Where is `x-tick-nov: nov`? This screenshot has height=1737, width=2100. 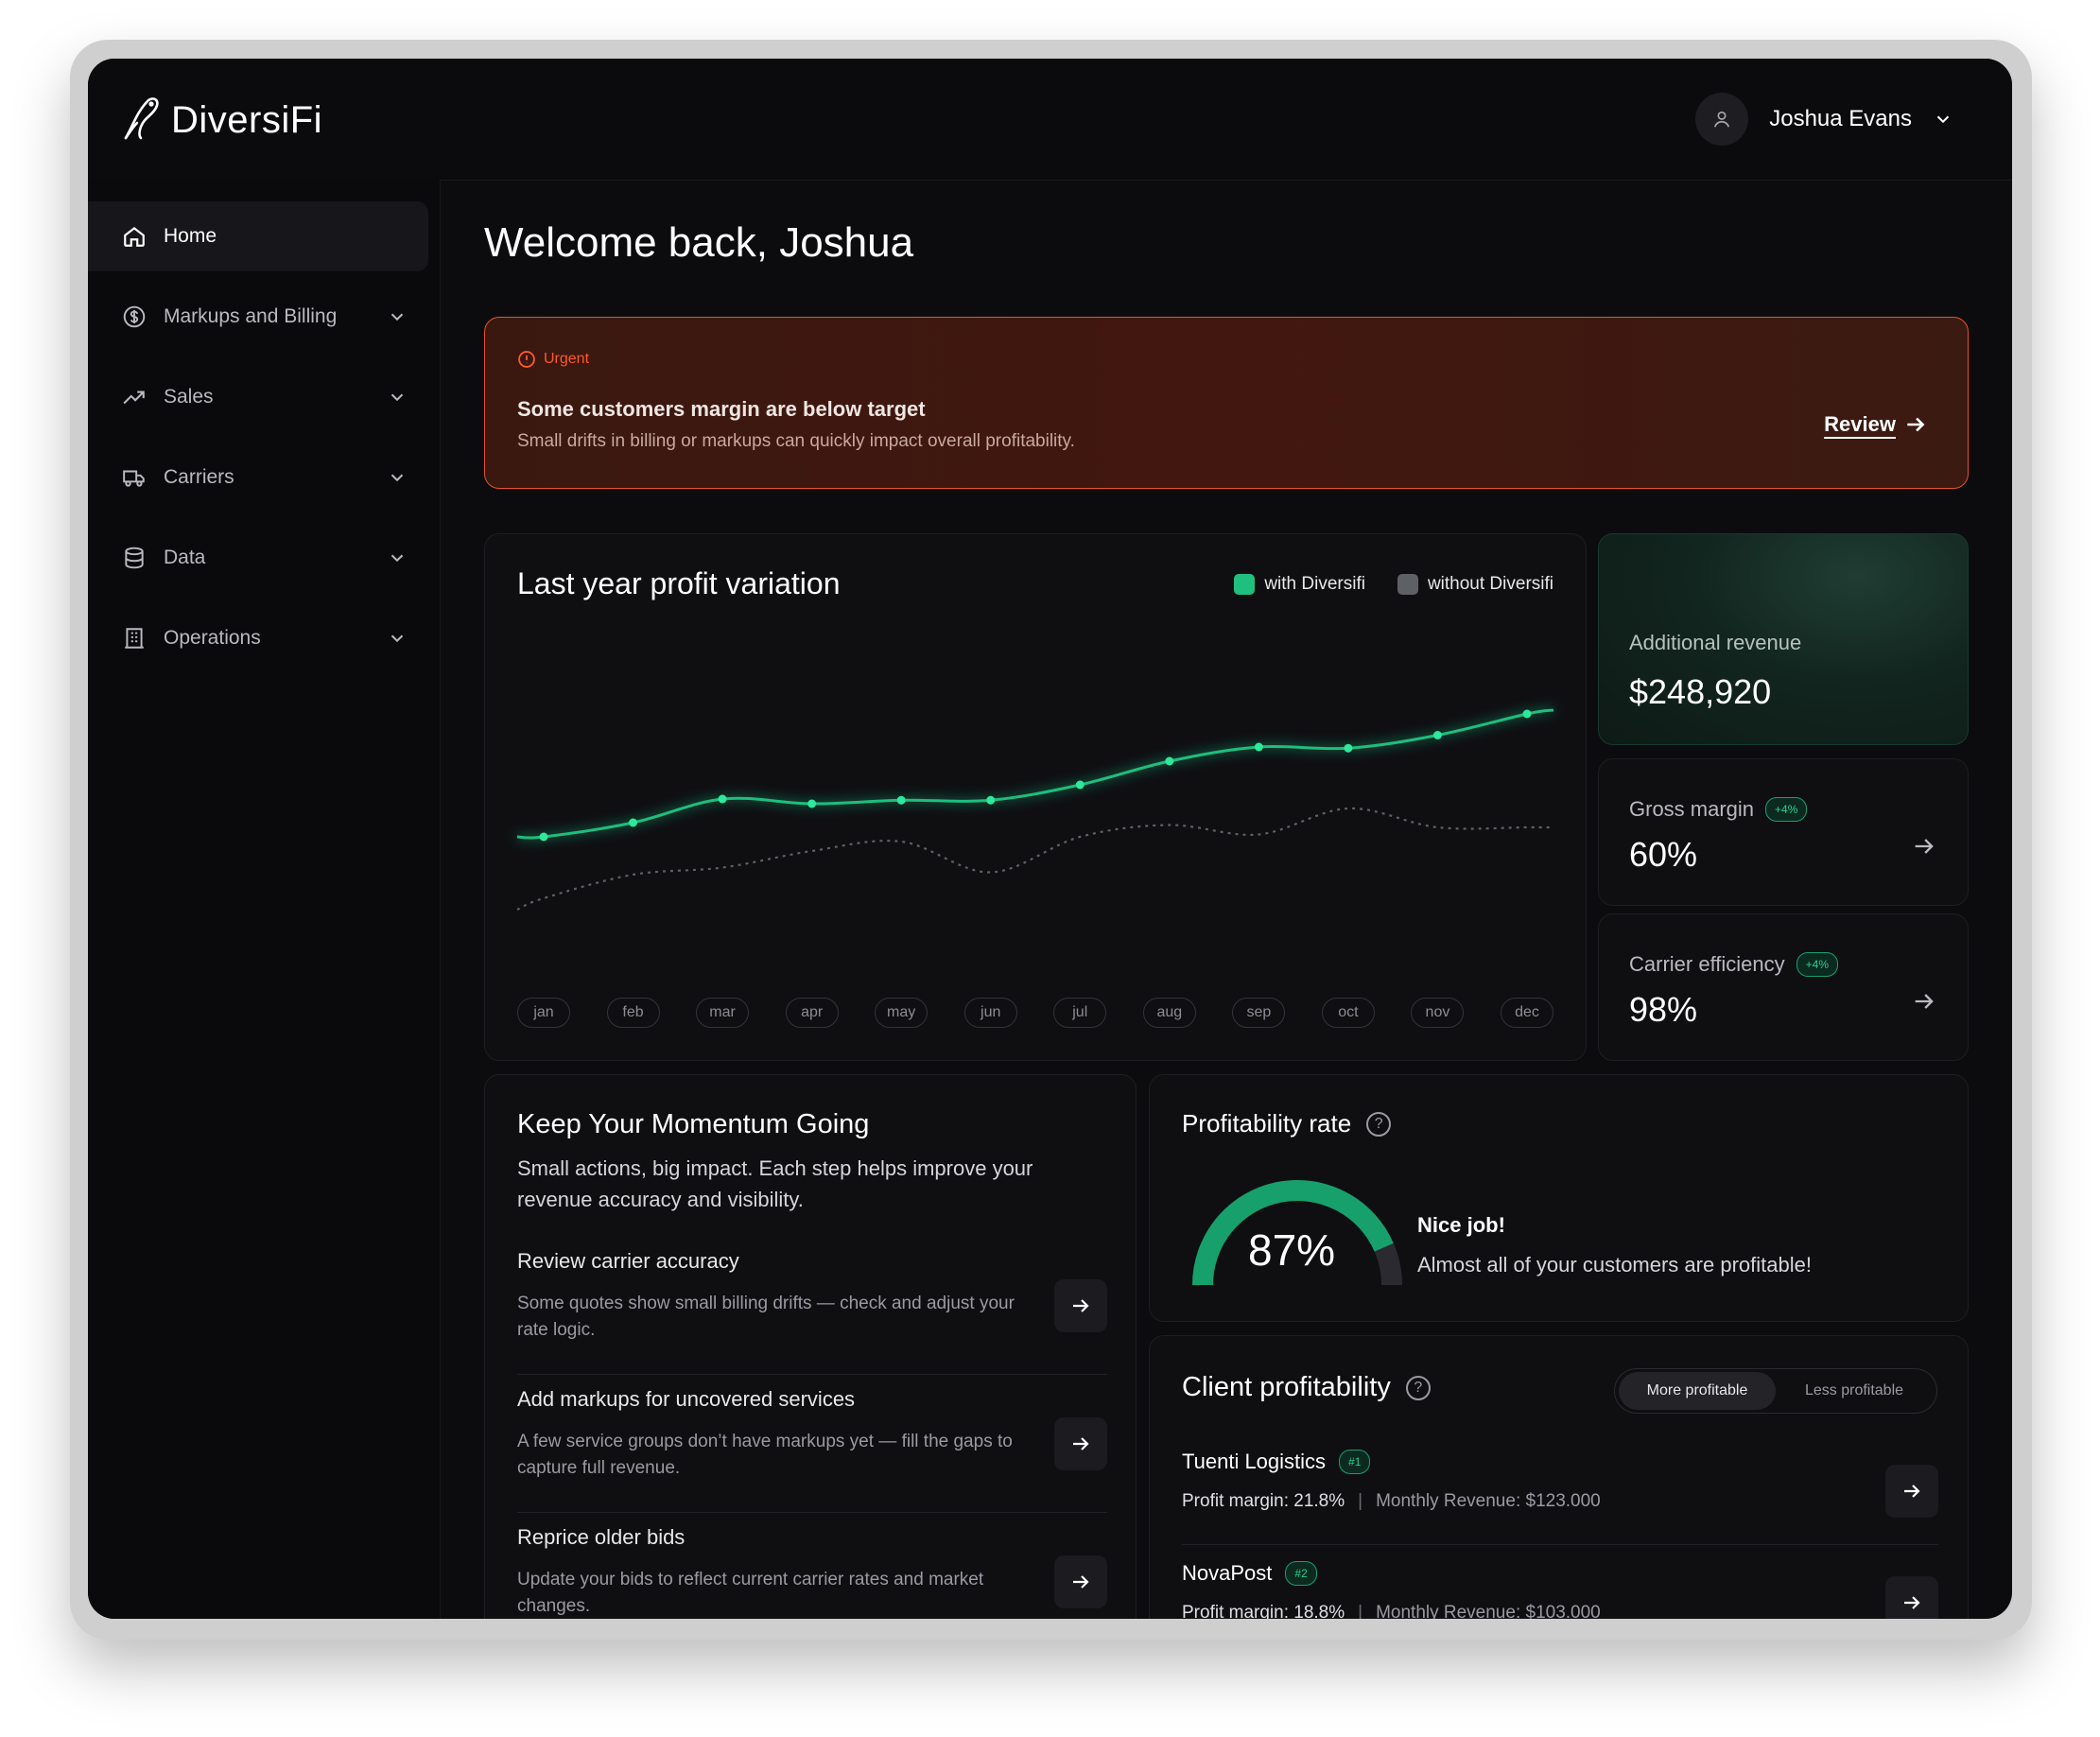 x-tick-nov: nov is located at coordinates (1438, 1013).